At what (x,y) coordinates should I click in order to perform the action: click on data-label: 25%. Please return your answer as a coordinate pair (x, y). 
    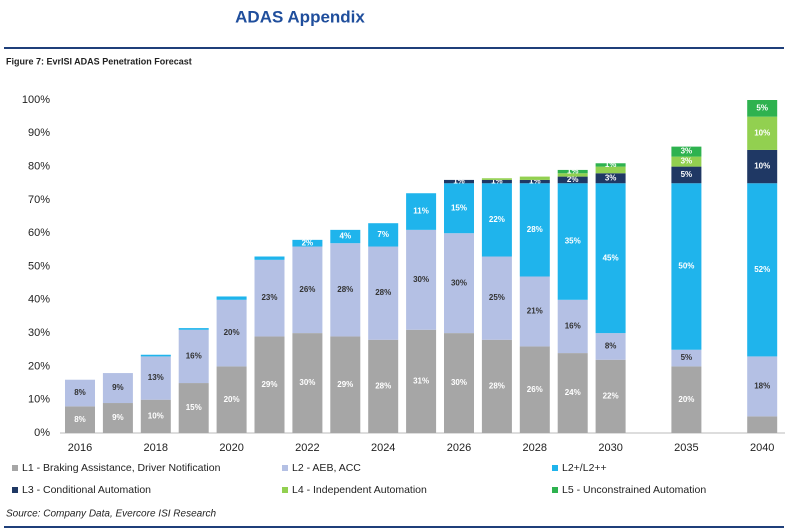
    Looking at the image, I should click on (497, 297).